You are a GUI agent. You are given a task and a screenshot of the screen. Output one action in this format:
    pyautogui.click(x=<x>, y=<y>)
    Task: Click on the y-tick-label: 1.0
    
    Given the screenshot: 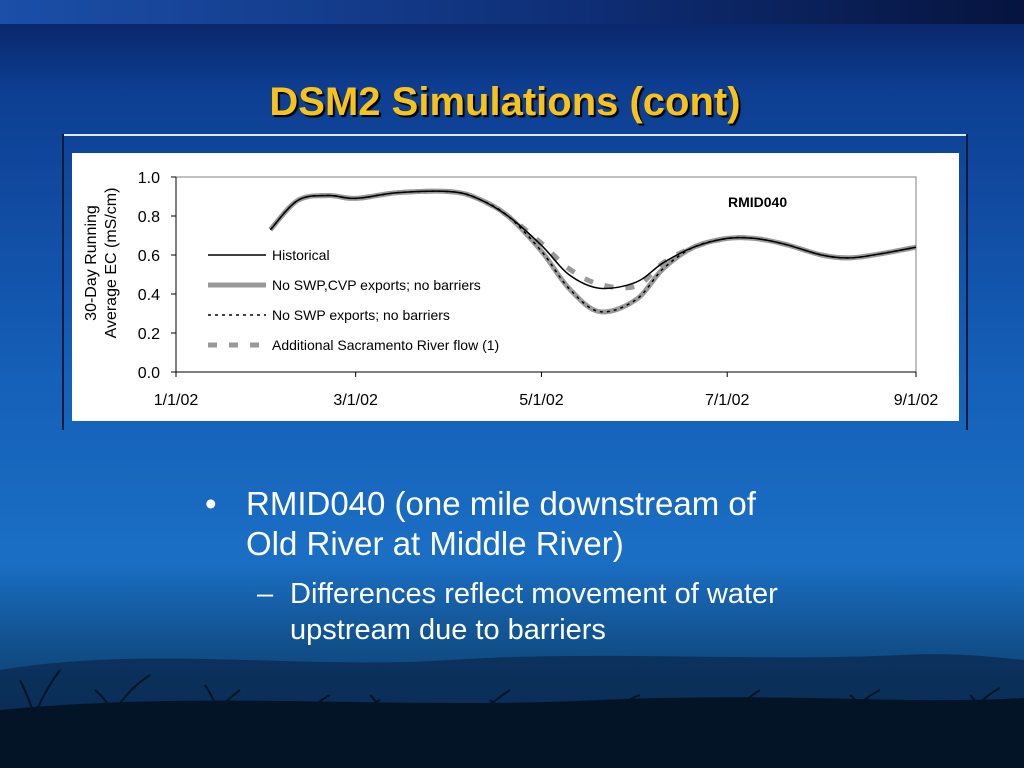 What is the action you would take?
    pyautogui.click(x=149, y=178)
    